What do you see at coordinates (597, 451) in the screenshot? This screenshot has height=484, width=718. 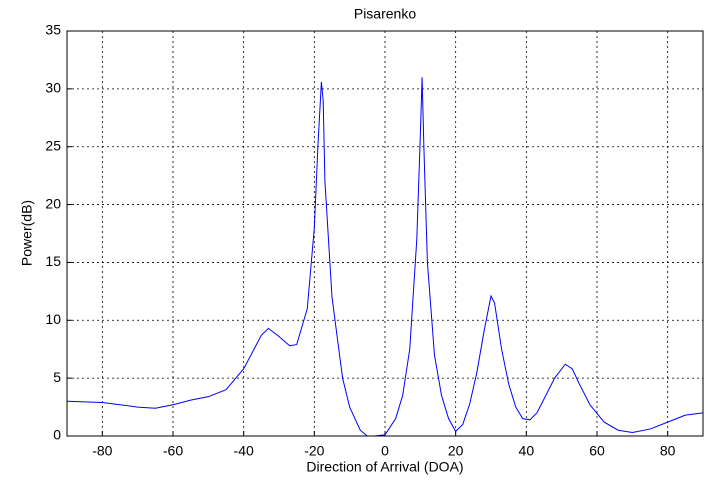 I see `x-tick-label: 60` at bounding box center [597, 451].